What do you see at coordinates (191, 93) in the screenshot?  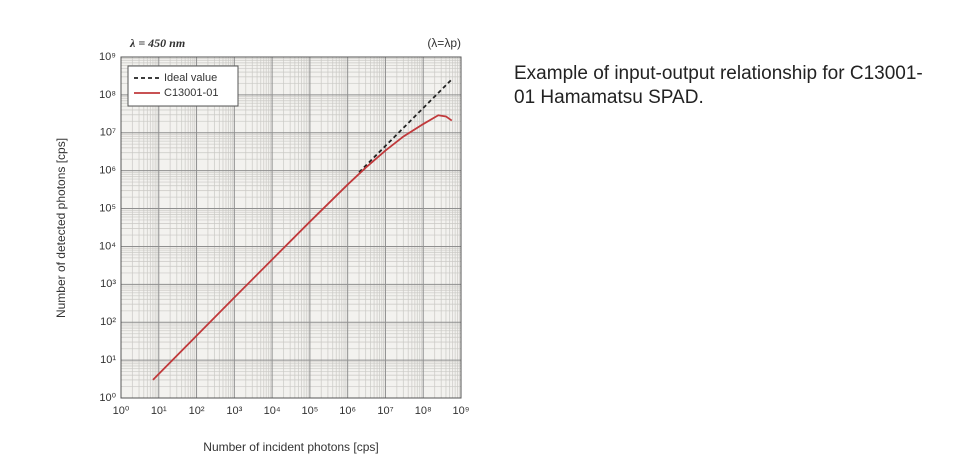 I see `legend-label: C13001-01` at bounding box center [191, 93].